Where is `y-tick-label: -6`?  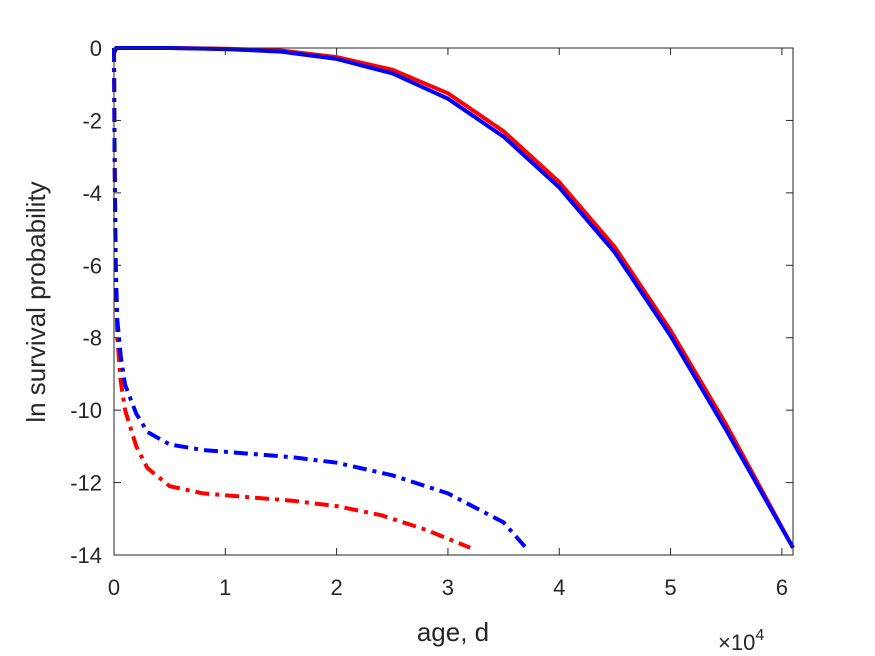 y-tick-label: -6 is located at coordinates (92, 265).